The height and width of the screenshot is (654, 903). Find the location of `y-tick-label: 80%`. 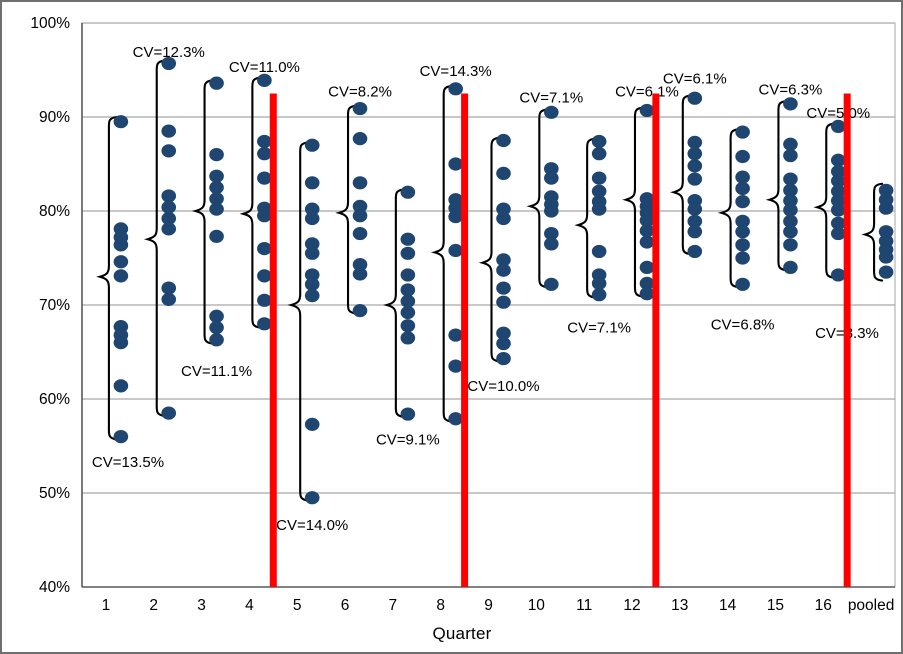

y-tick-label: 80% is located at coordinates (54, 211).